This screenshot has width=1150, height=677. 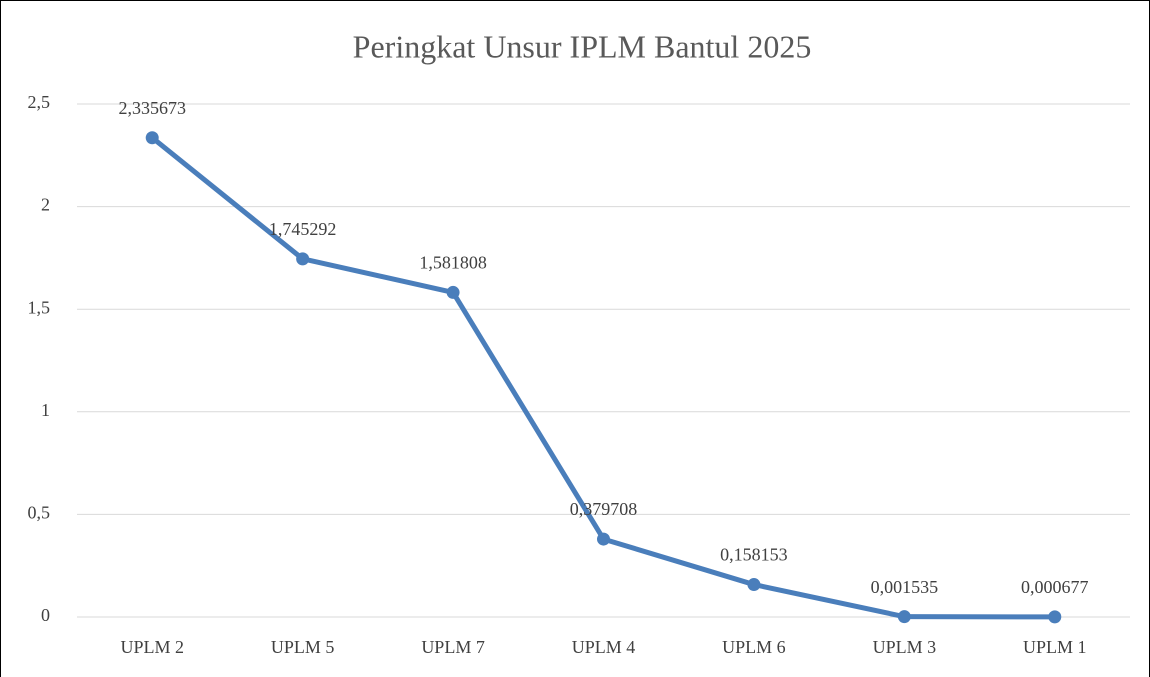 I want to click on y-tick-label: 1, so click(x=45, y=410).